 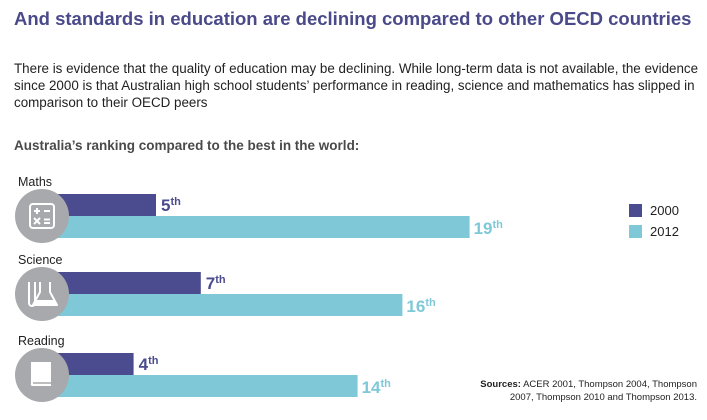 I want to click on flask-body, so click(x=45, y=294).